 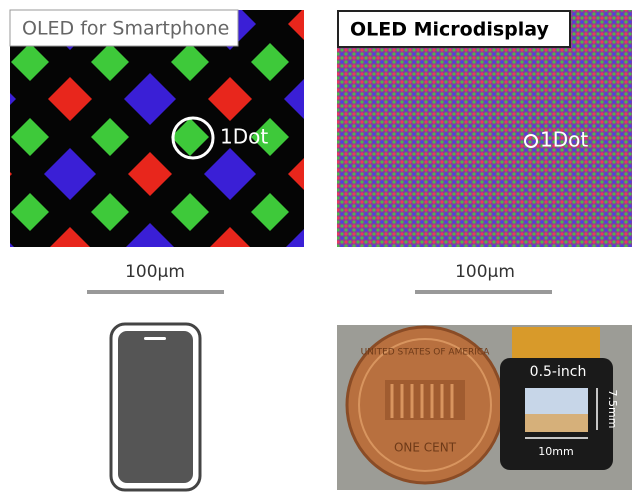 I want to click on flex-cable, so click(x=556, y=344).